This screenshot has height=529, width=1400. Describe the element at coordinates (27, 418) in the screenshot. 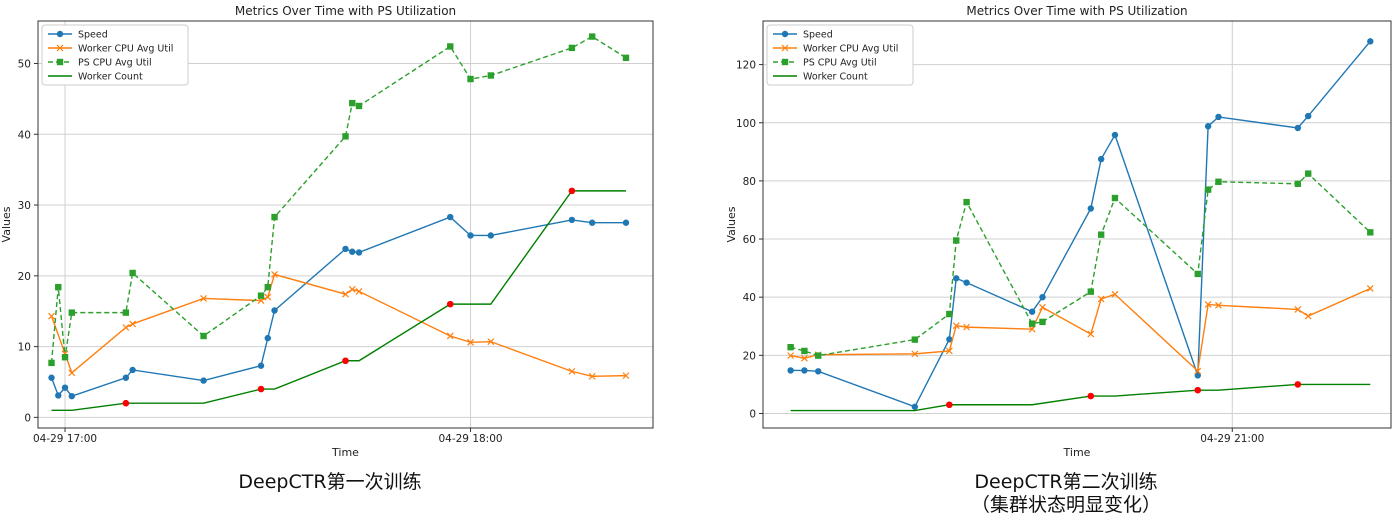

I see `y-tick-label: 0` at that location.